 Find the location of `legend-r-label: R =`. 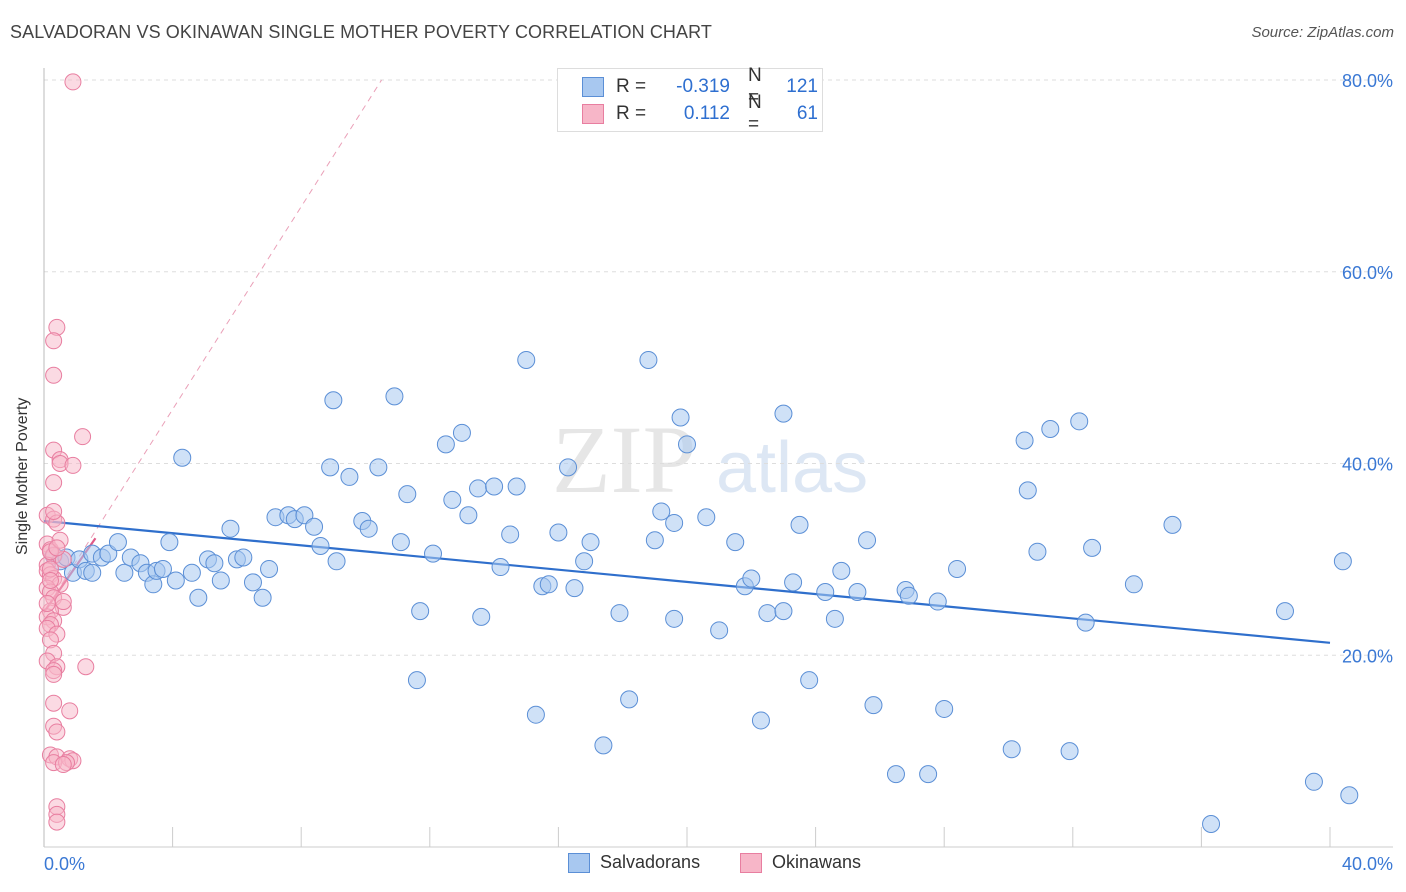

legend-r-label: R = is located at coordinates (631, 113).